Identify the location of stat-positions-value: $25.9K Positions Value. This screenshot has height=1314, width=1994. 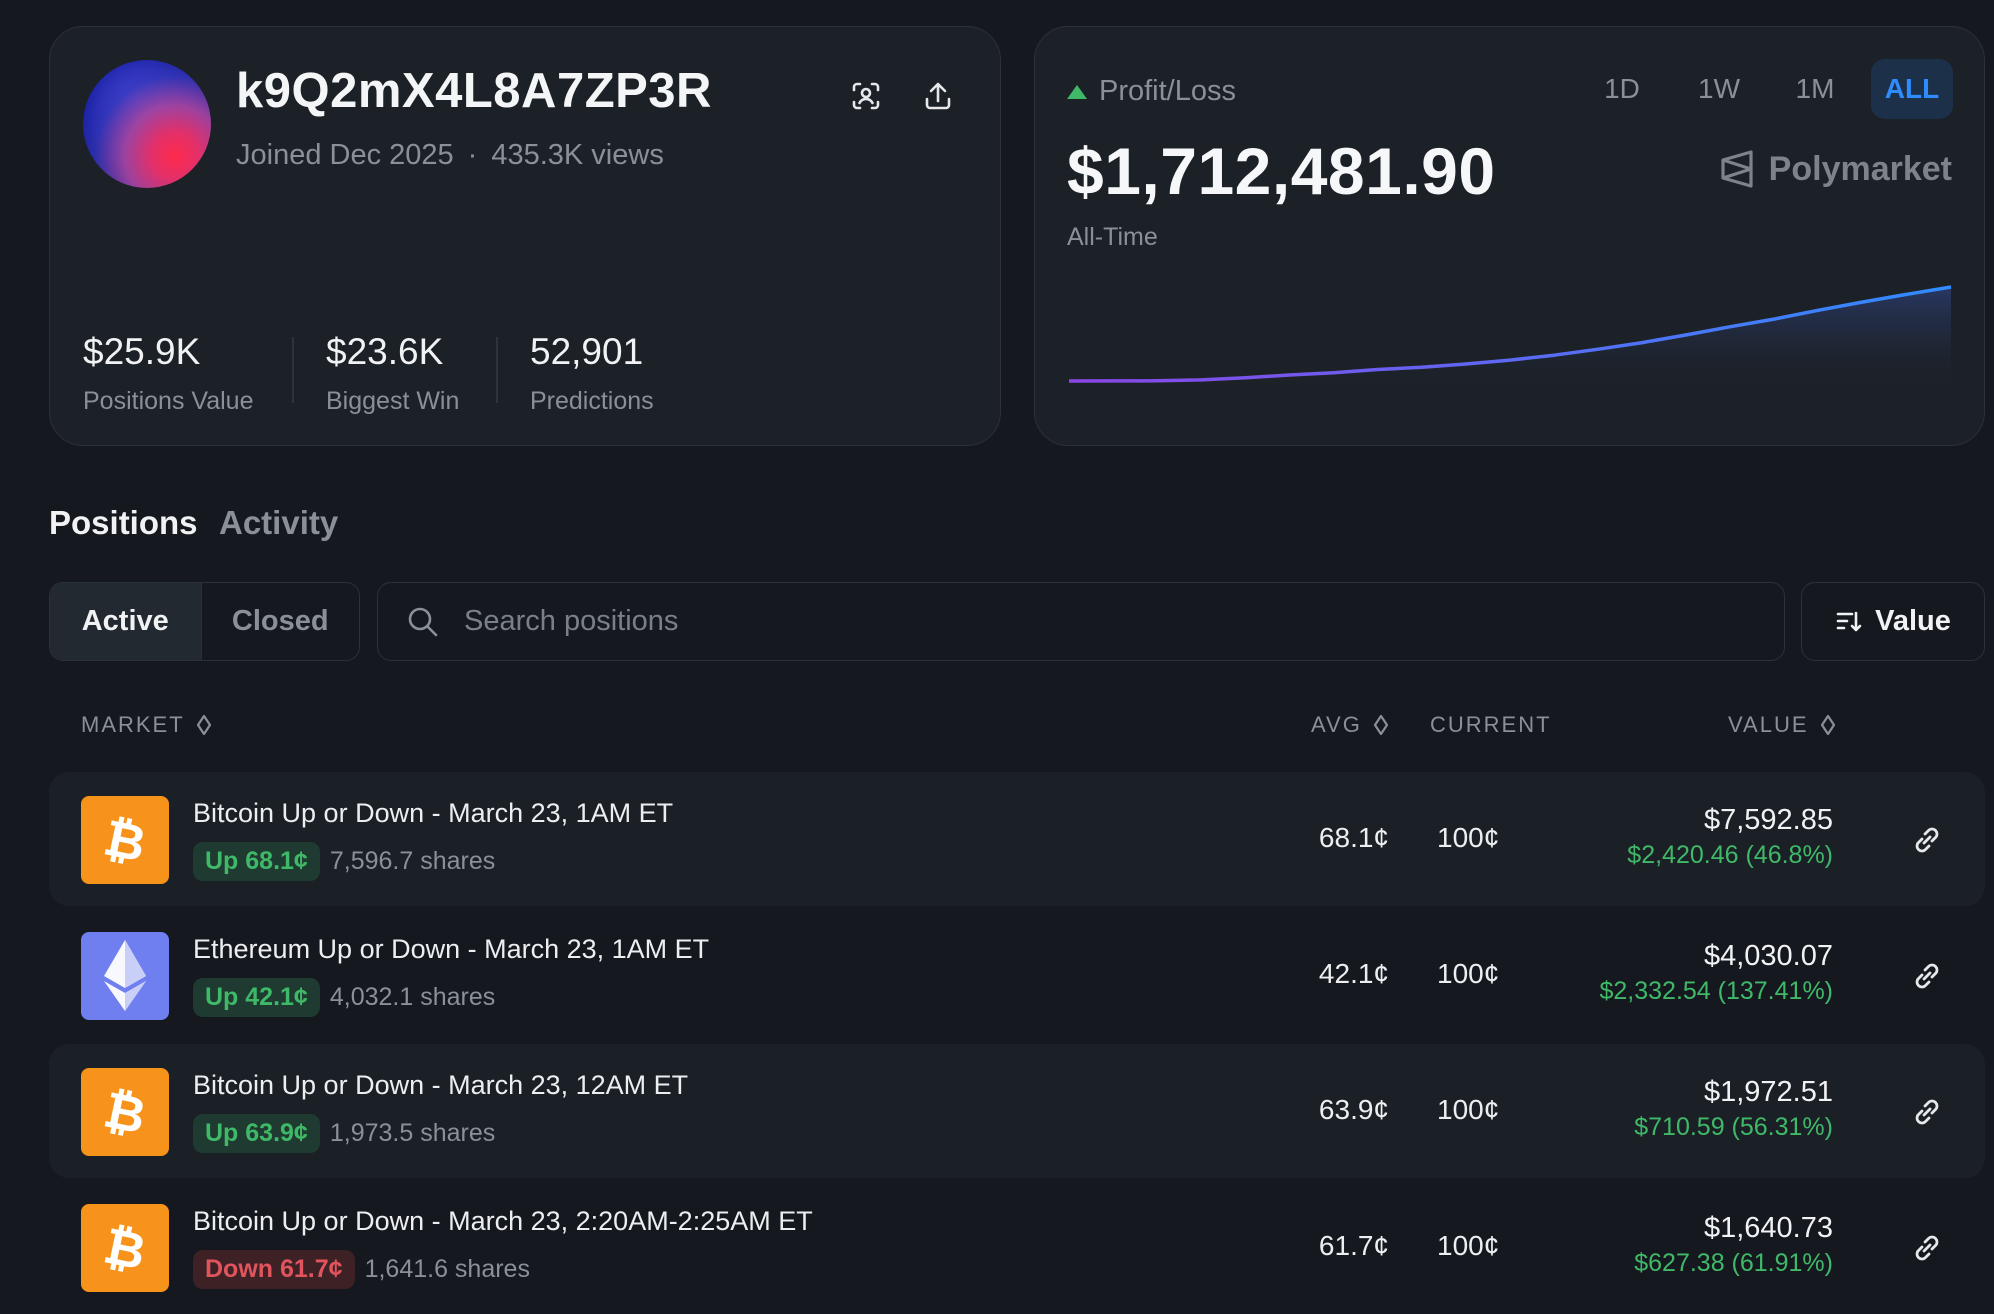
(168, 373).